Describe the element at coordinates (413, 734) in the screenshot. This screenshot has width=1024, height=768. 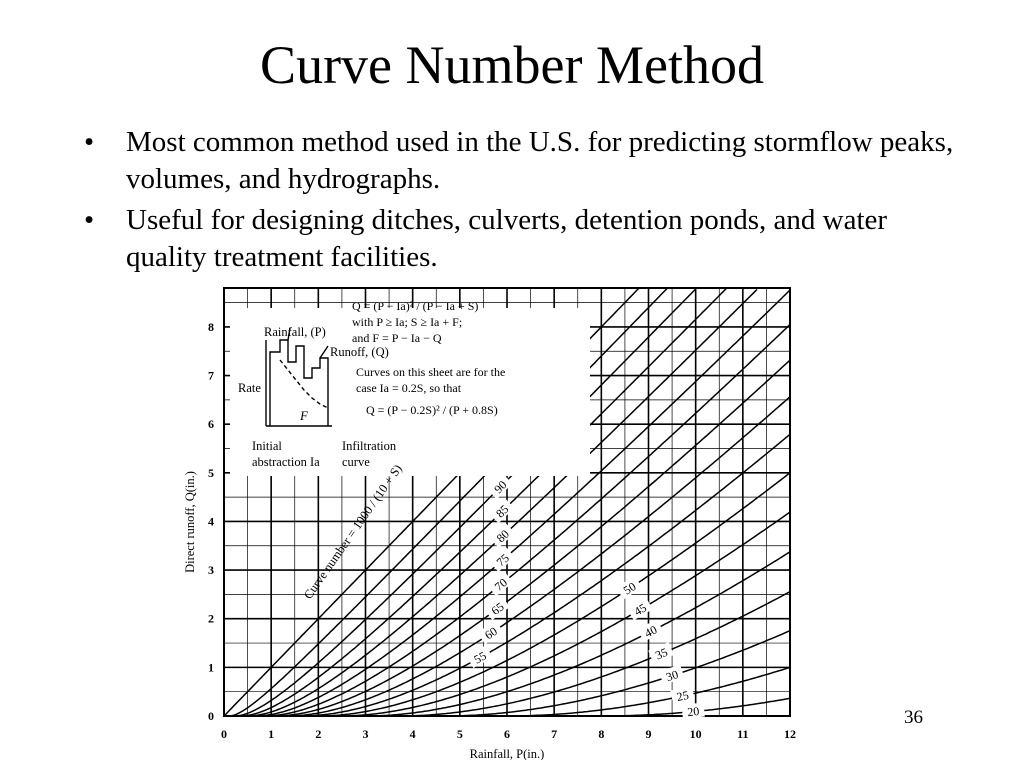
I see `x-tick-label: 4` at that location.